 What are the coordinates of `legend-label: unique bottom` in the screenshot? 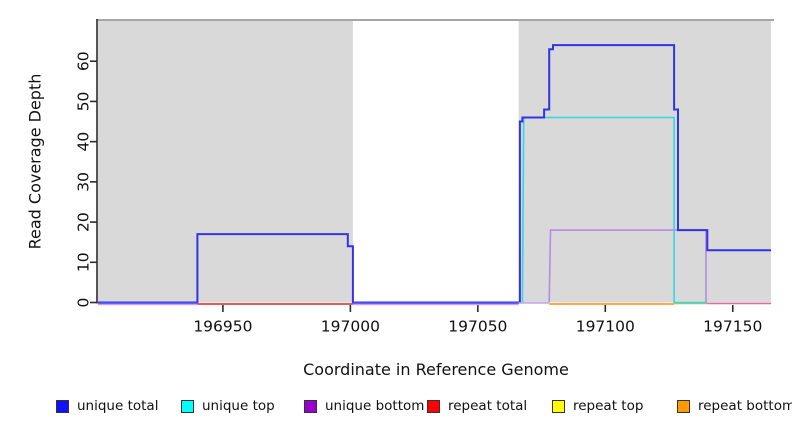 It's located at (375, 406).